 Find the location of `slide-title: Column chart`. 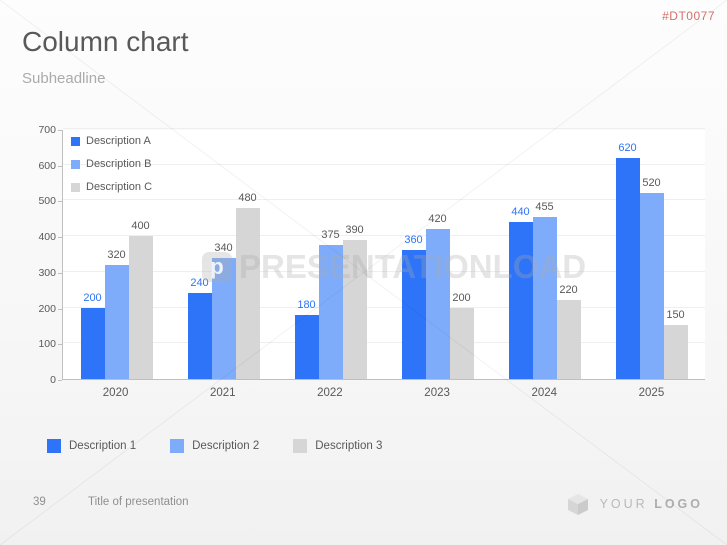

slide-title: Column chart is located at coordinates (105, 41).